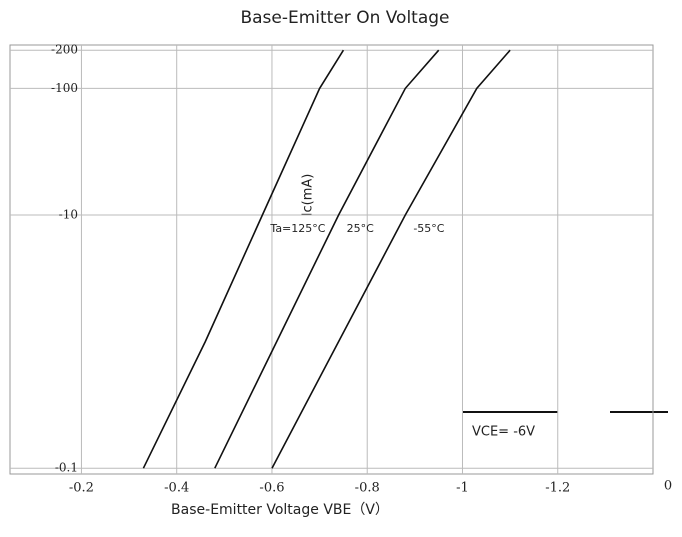 Image resolution: width=682 pixels, height=537 pixels. What do you see at coordinates (503, 432) in the screenshot?
I see `annotation: VCE= -6V` at bounding box center [503, 432].